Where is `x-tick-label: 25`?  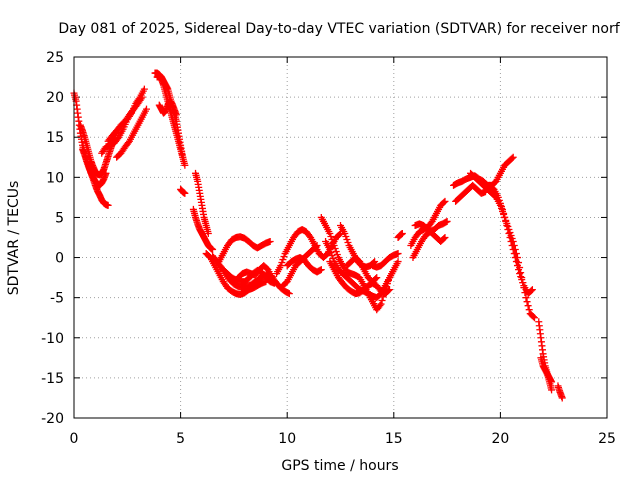
x-tick-label: 25 is located at coordinates (607, 439).